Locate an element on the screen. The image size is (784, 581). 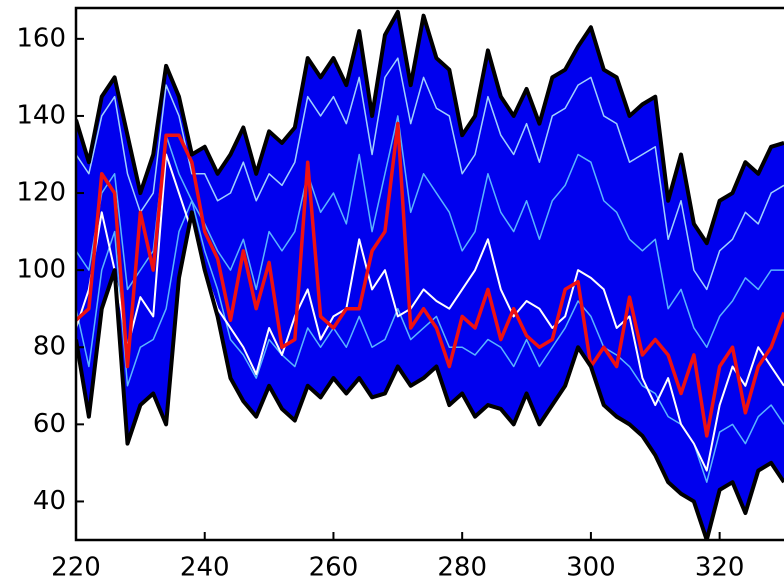
y-tick-label: 80 is located at coordinates (49, 347).